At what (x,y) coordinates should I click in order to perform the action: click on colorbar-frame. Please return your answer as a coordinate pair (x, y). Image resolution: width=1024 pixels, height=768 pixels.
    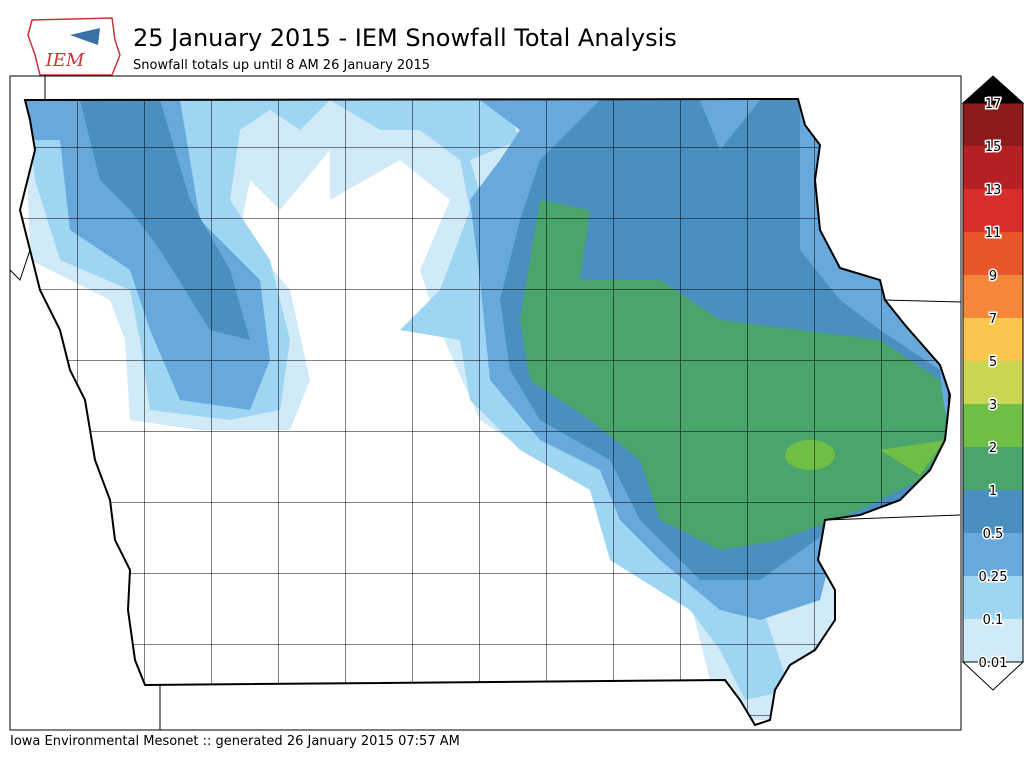
    Looking at the image, I should click on (993, 382).